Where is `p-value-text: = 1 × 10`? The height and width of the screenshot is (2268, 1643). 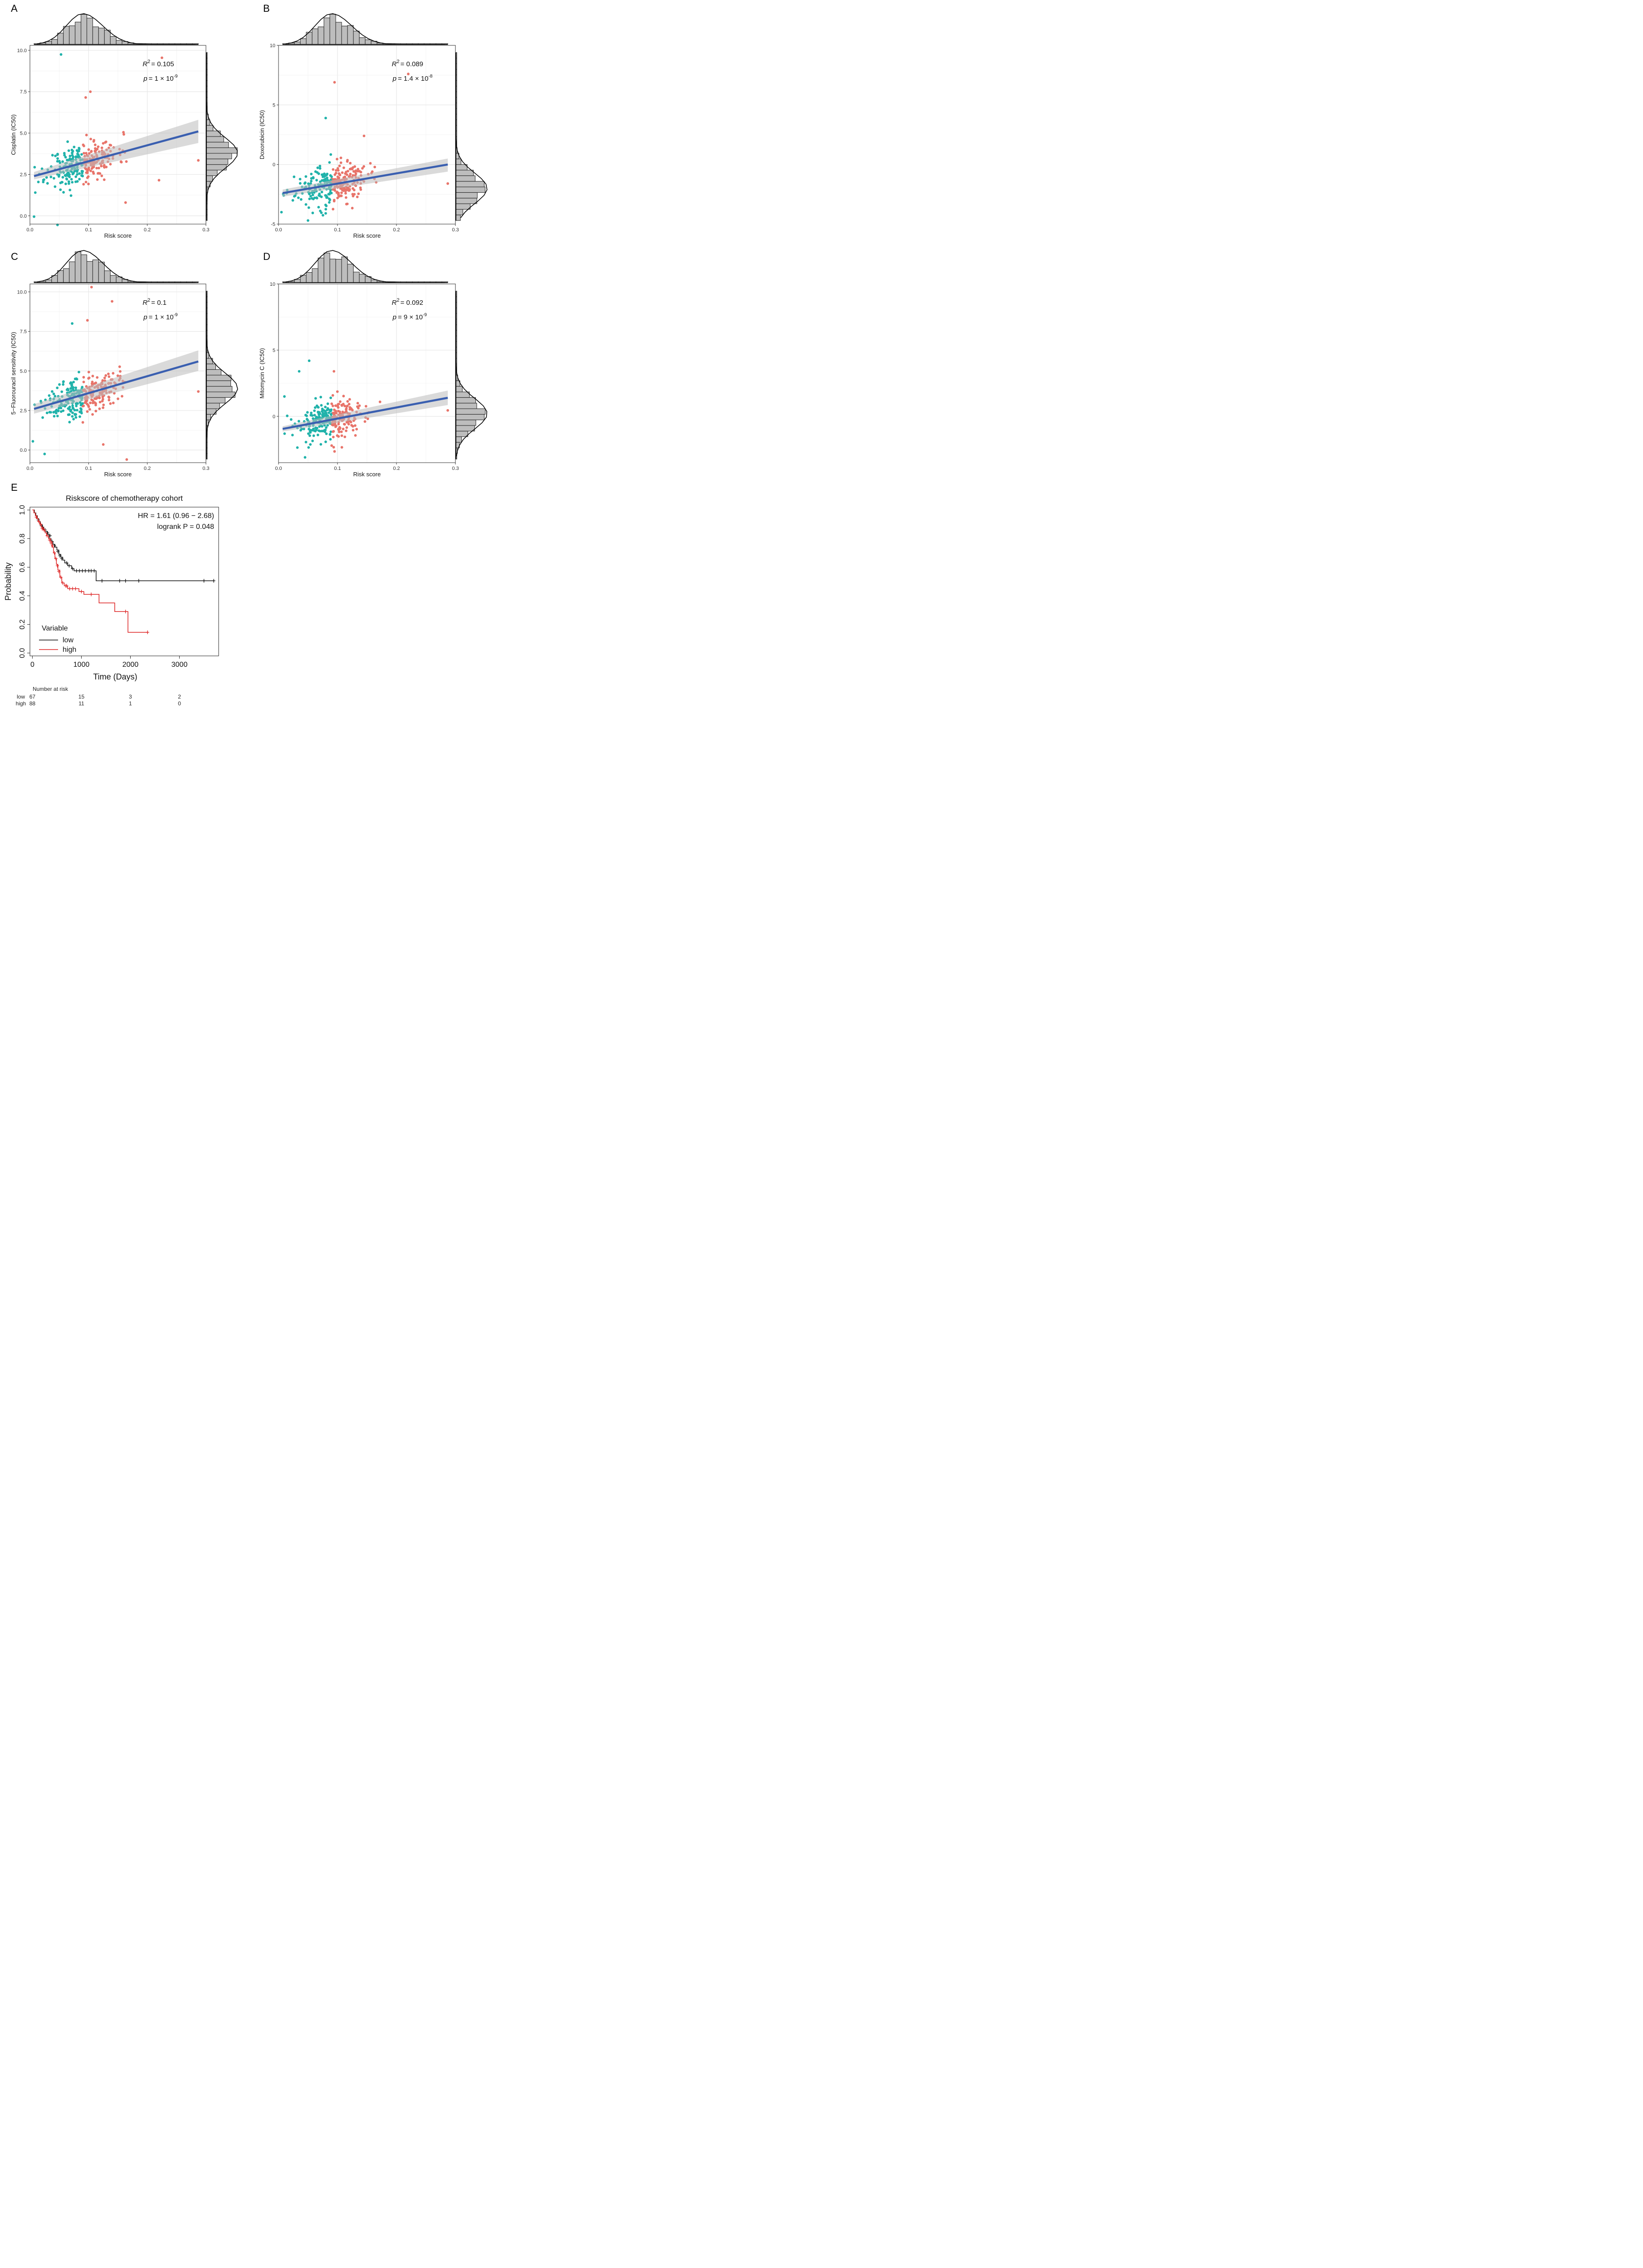 p-value-text: = 1 × 10 is located at coordinates (161, 79).